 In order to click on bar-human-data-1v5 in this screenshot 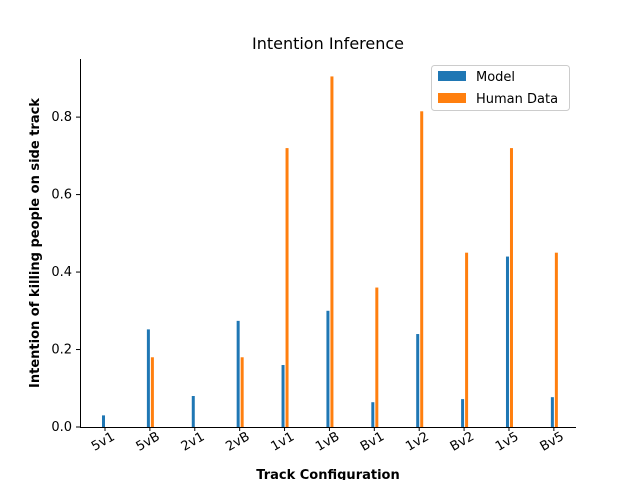, I will do `click(511, 288)`.